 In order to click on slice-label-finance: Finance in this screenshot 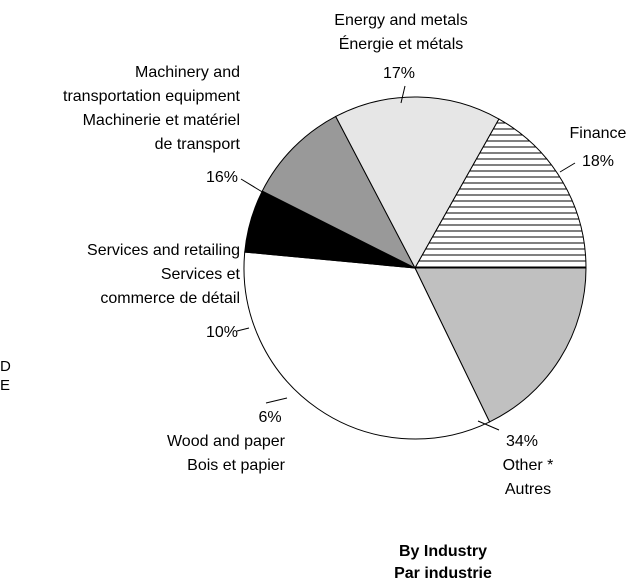, I will do `click(598, 133)`.